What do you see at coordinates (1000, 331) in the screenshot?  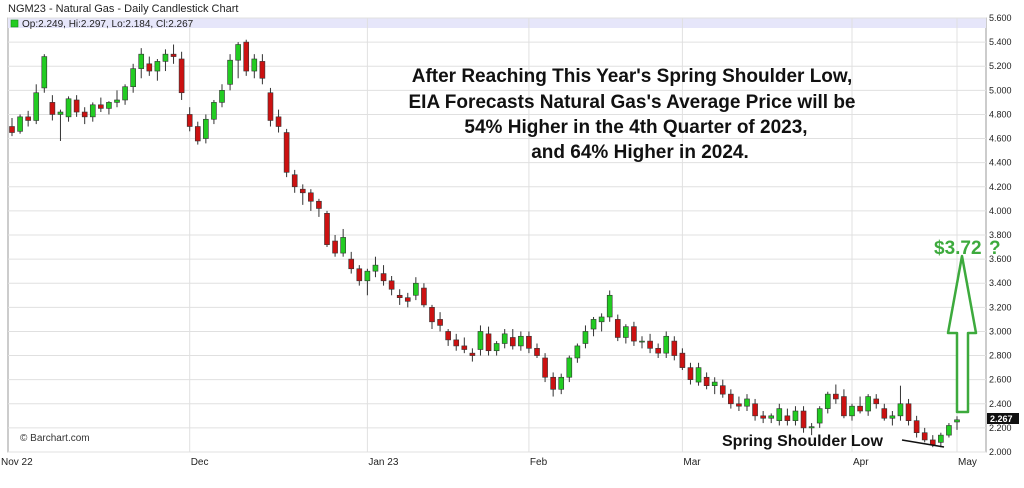 I see `y-tick-label: 3.000` at bounding box center [1000, 331].